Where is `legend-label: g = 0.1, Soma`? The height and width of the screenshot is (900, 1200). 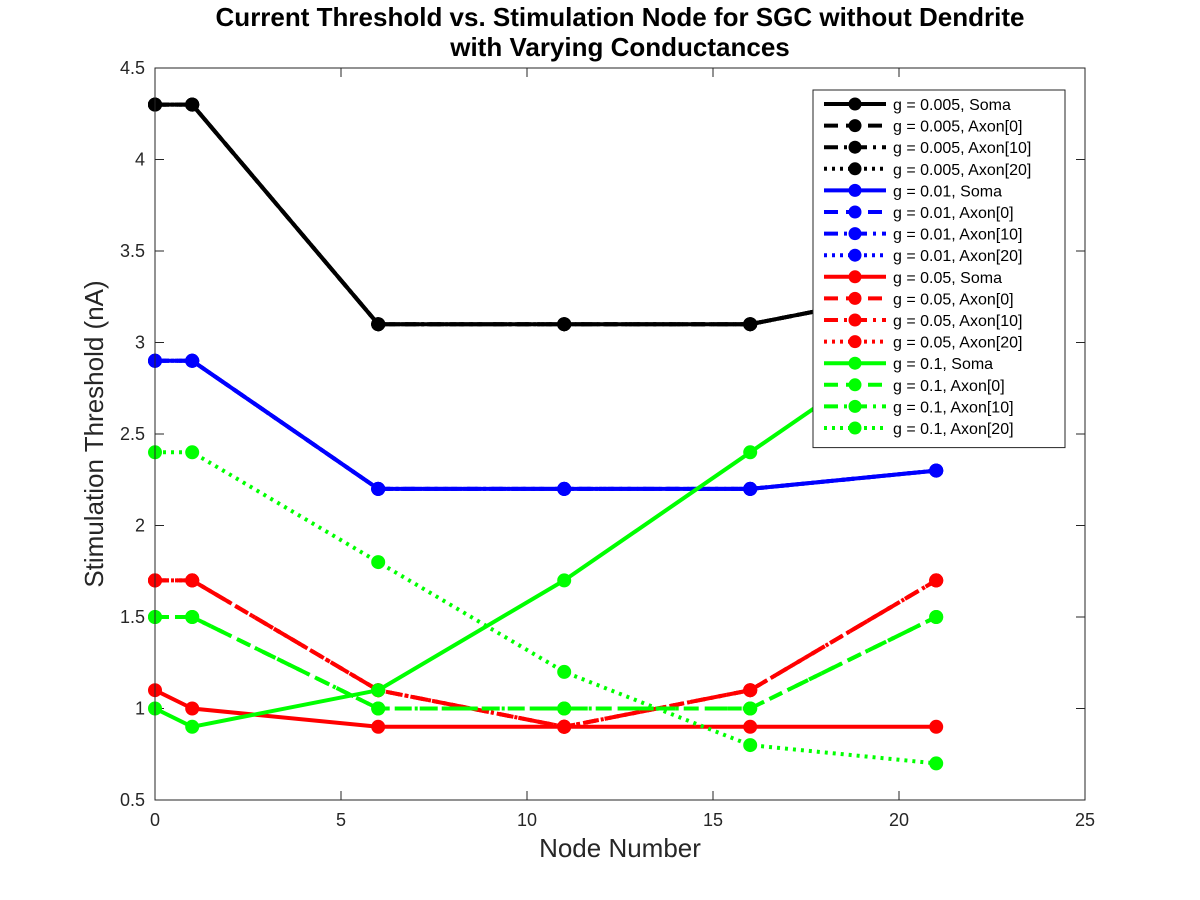 legend-label: g = 0.1, Soma is located at coordinates (943, 364).